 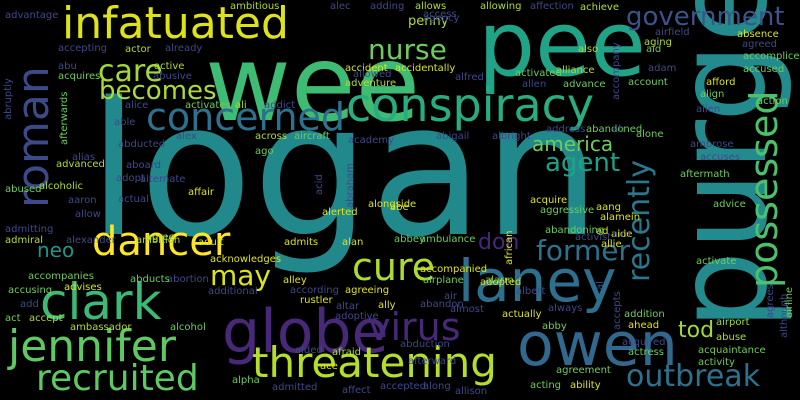 What do you see at coordinates (600, 285) in the screenshot?
I see `word-al: al` at bounding box center [600, 285].